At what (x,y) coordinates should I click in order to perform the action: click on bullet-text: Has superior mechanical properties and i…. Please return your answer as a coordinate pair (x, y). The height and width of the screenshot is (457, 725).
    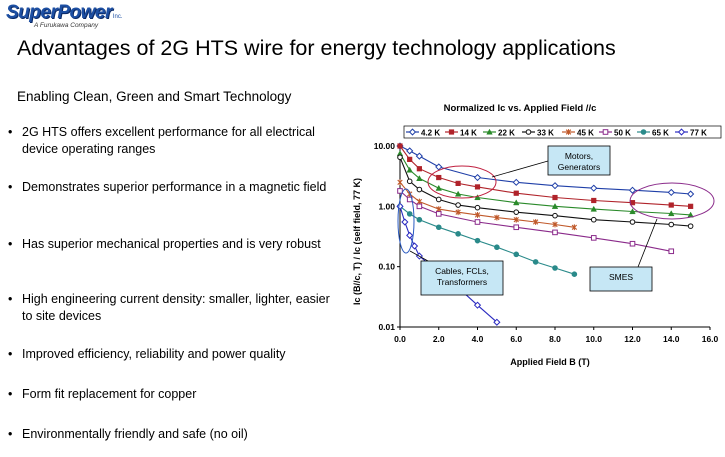
    Looking at the image, I should click on (171, 244).